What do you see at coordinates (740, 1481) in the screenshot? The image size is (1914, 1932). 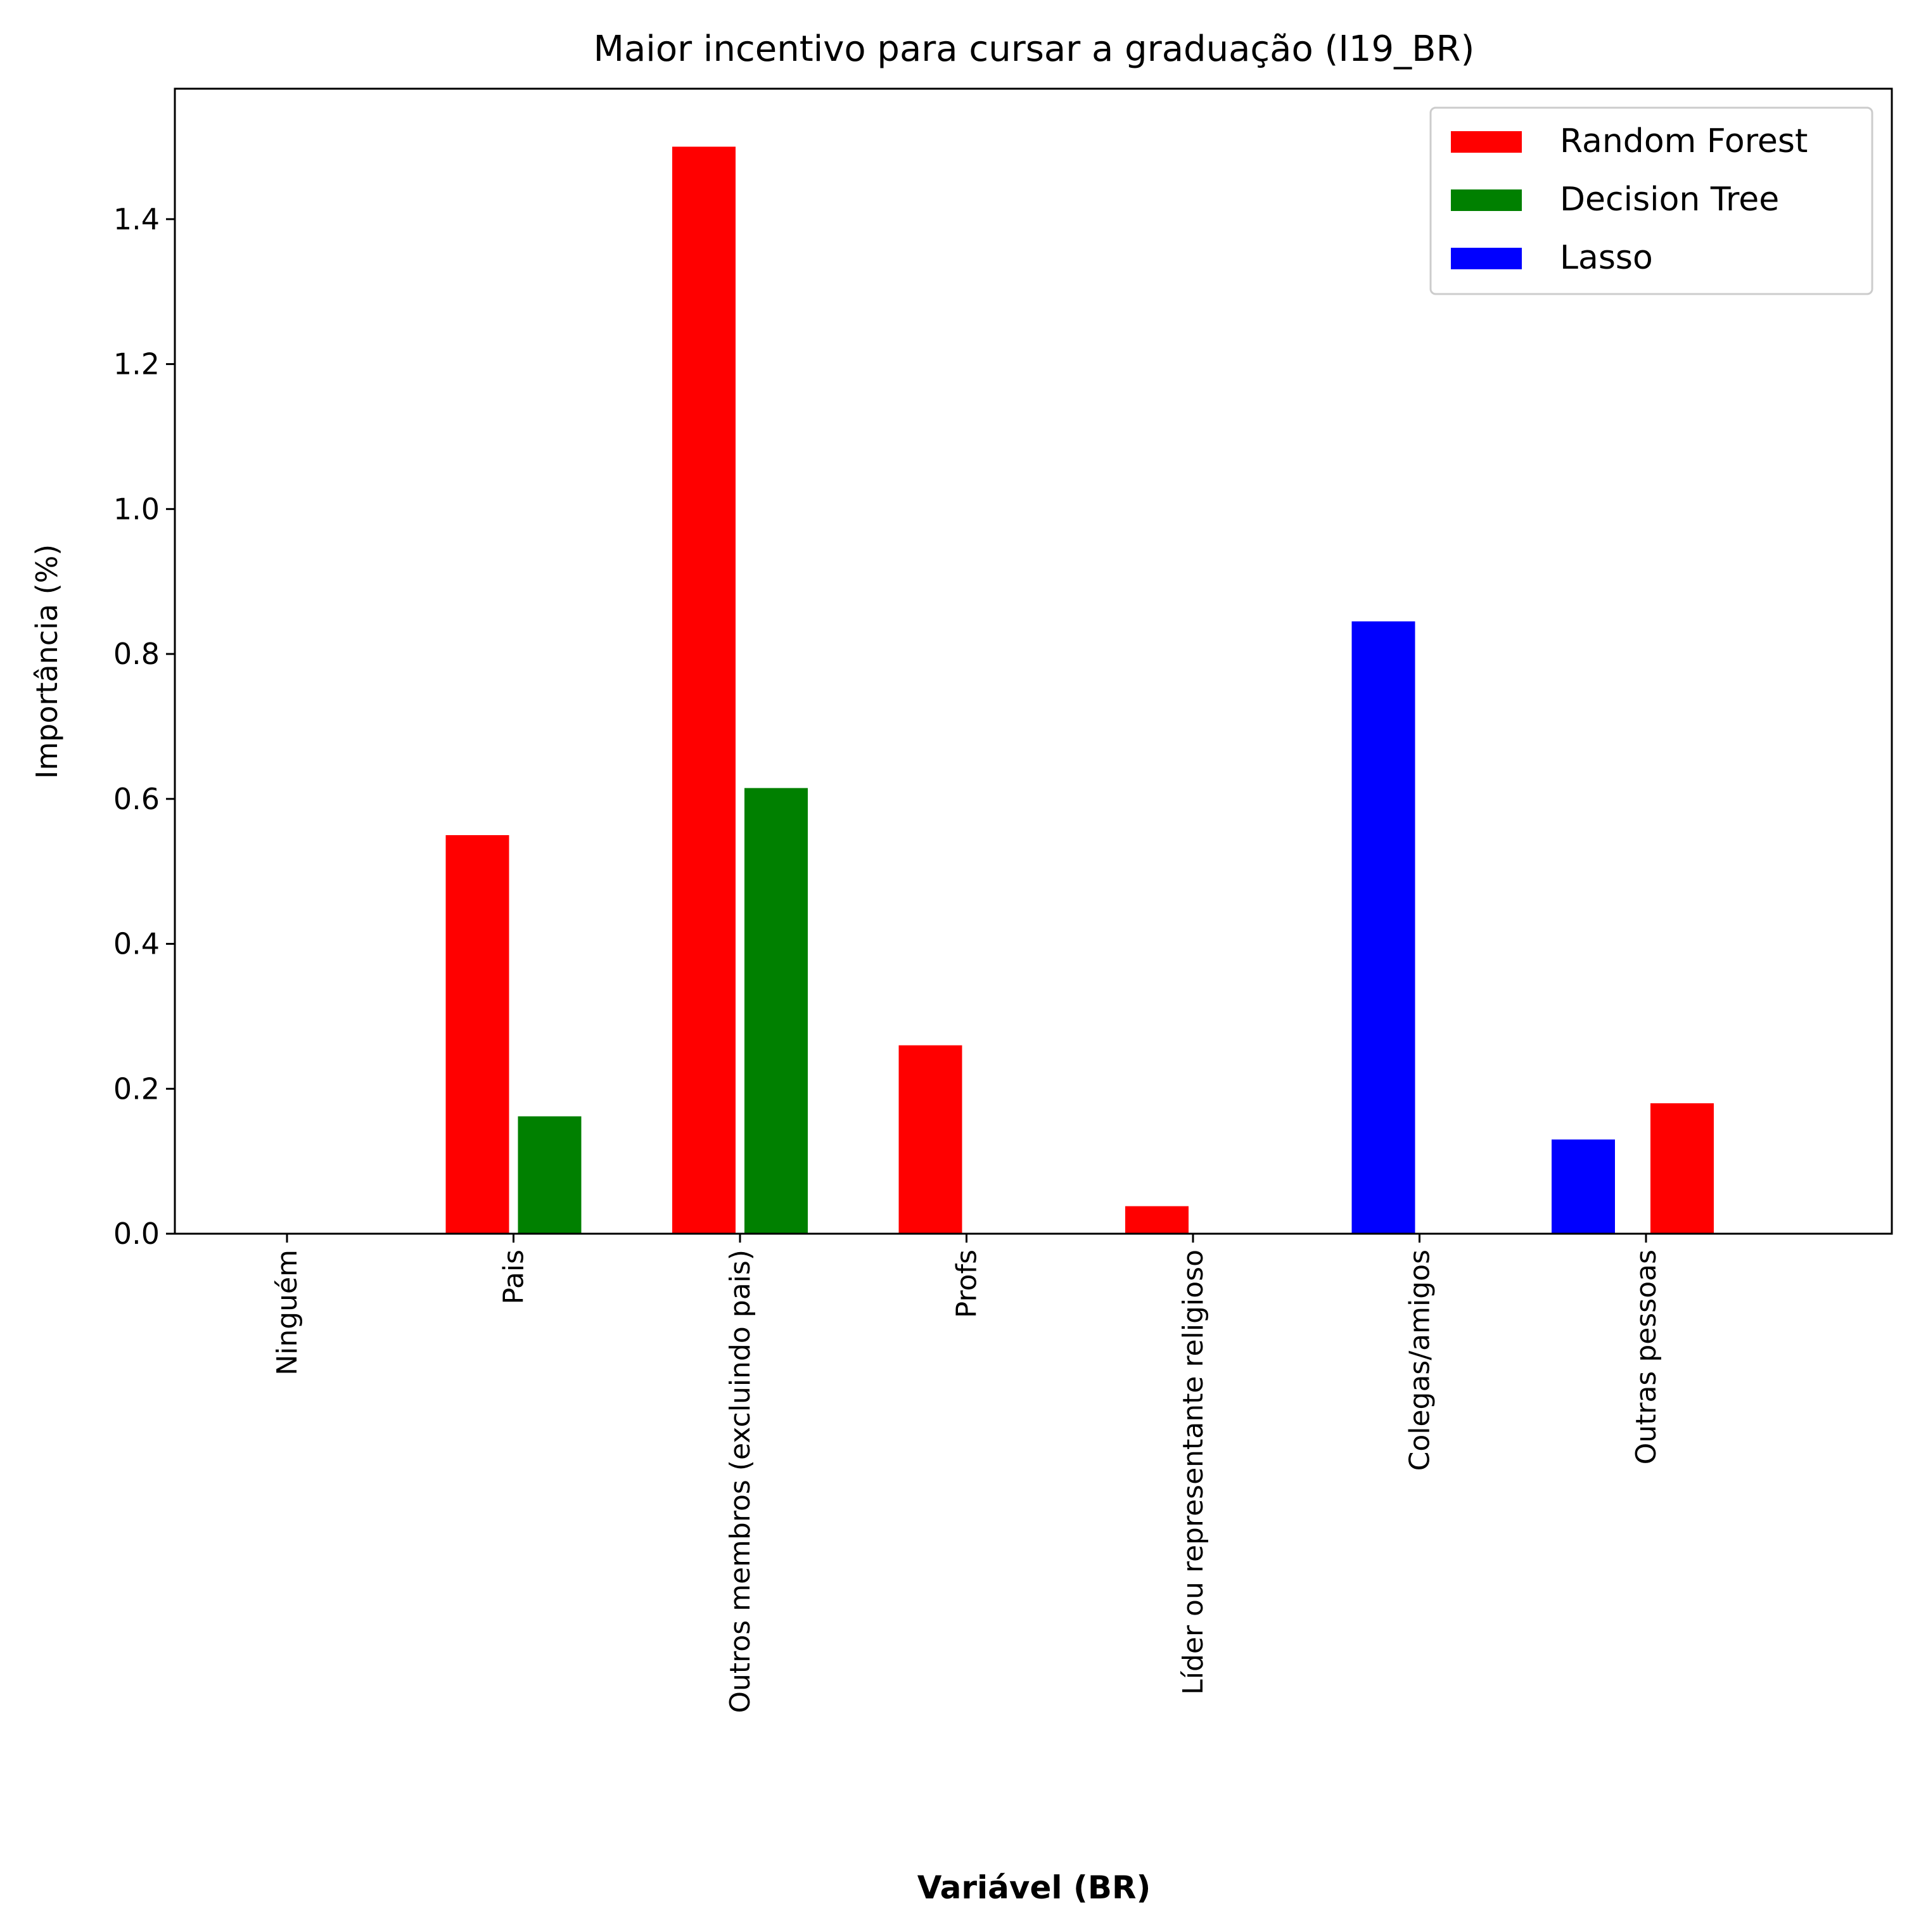 I see `x-tick-label: Outros membros (excluindo pais)` at bounding box center [740, 1481].